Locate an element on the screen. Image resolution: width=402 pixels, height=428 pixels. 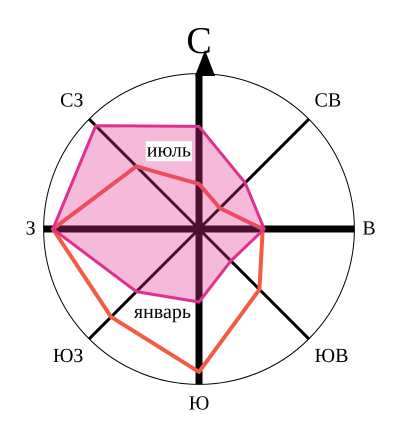
spoke-label: З is located at coordinates (31, 228).